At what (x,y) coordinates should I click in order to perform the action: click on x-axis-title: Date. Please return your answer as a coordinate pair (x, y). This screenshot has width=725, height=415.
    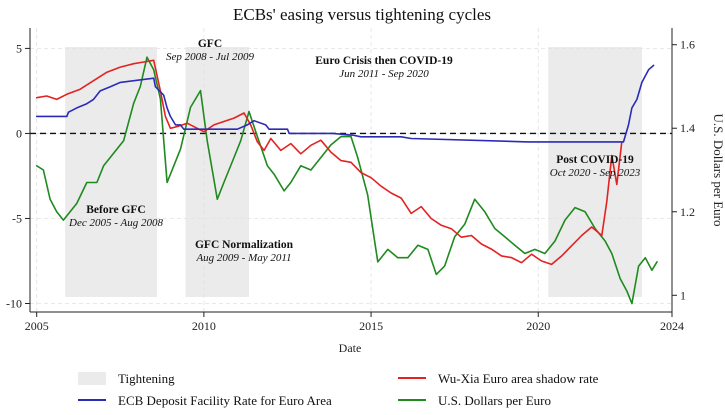
    Looking at the image, I should click on (350, 348).